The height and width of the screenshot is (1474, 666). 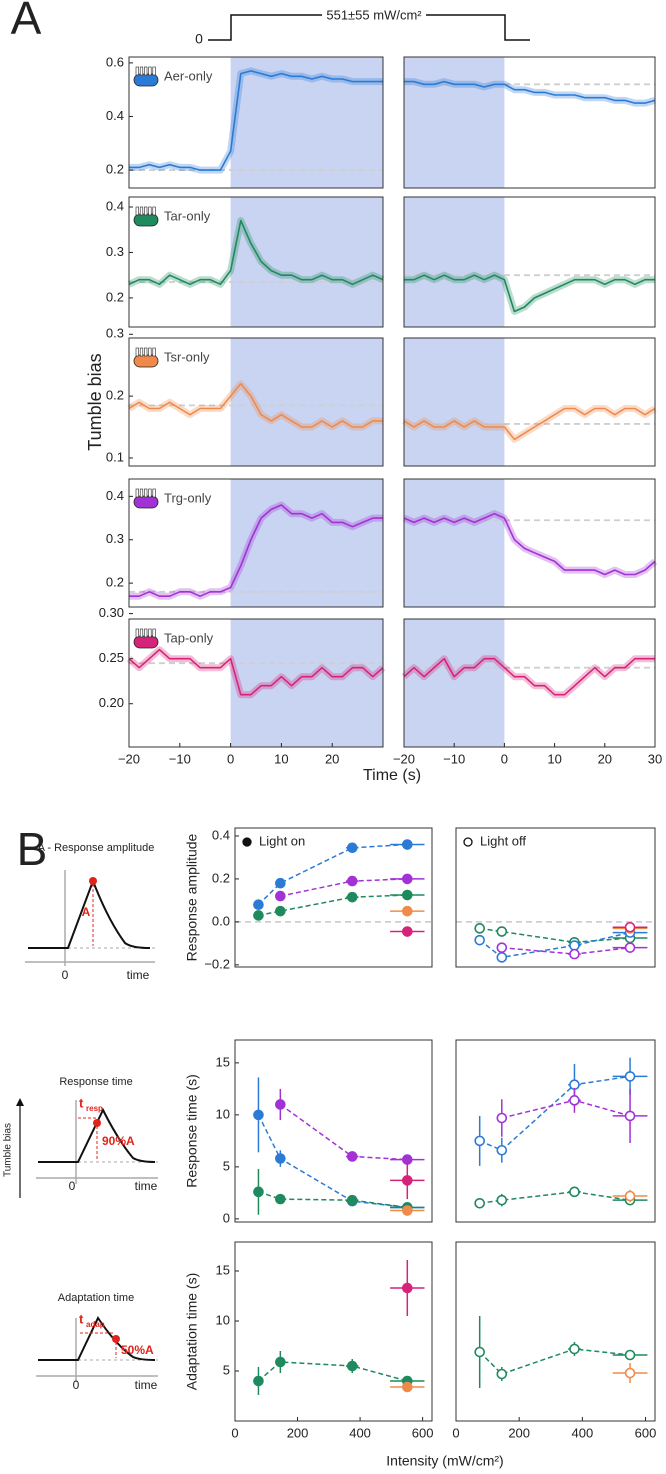 I want to click on y-tick-label: 5, so click(x=226, y=1165).